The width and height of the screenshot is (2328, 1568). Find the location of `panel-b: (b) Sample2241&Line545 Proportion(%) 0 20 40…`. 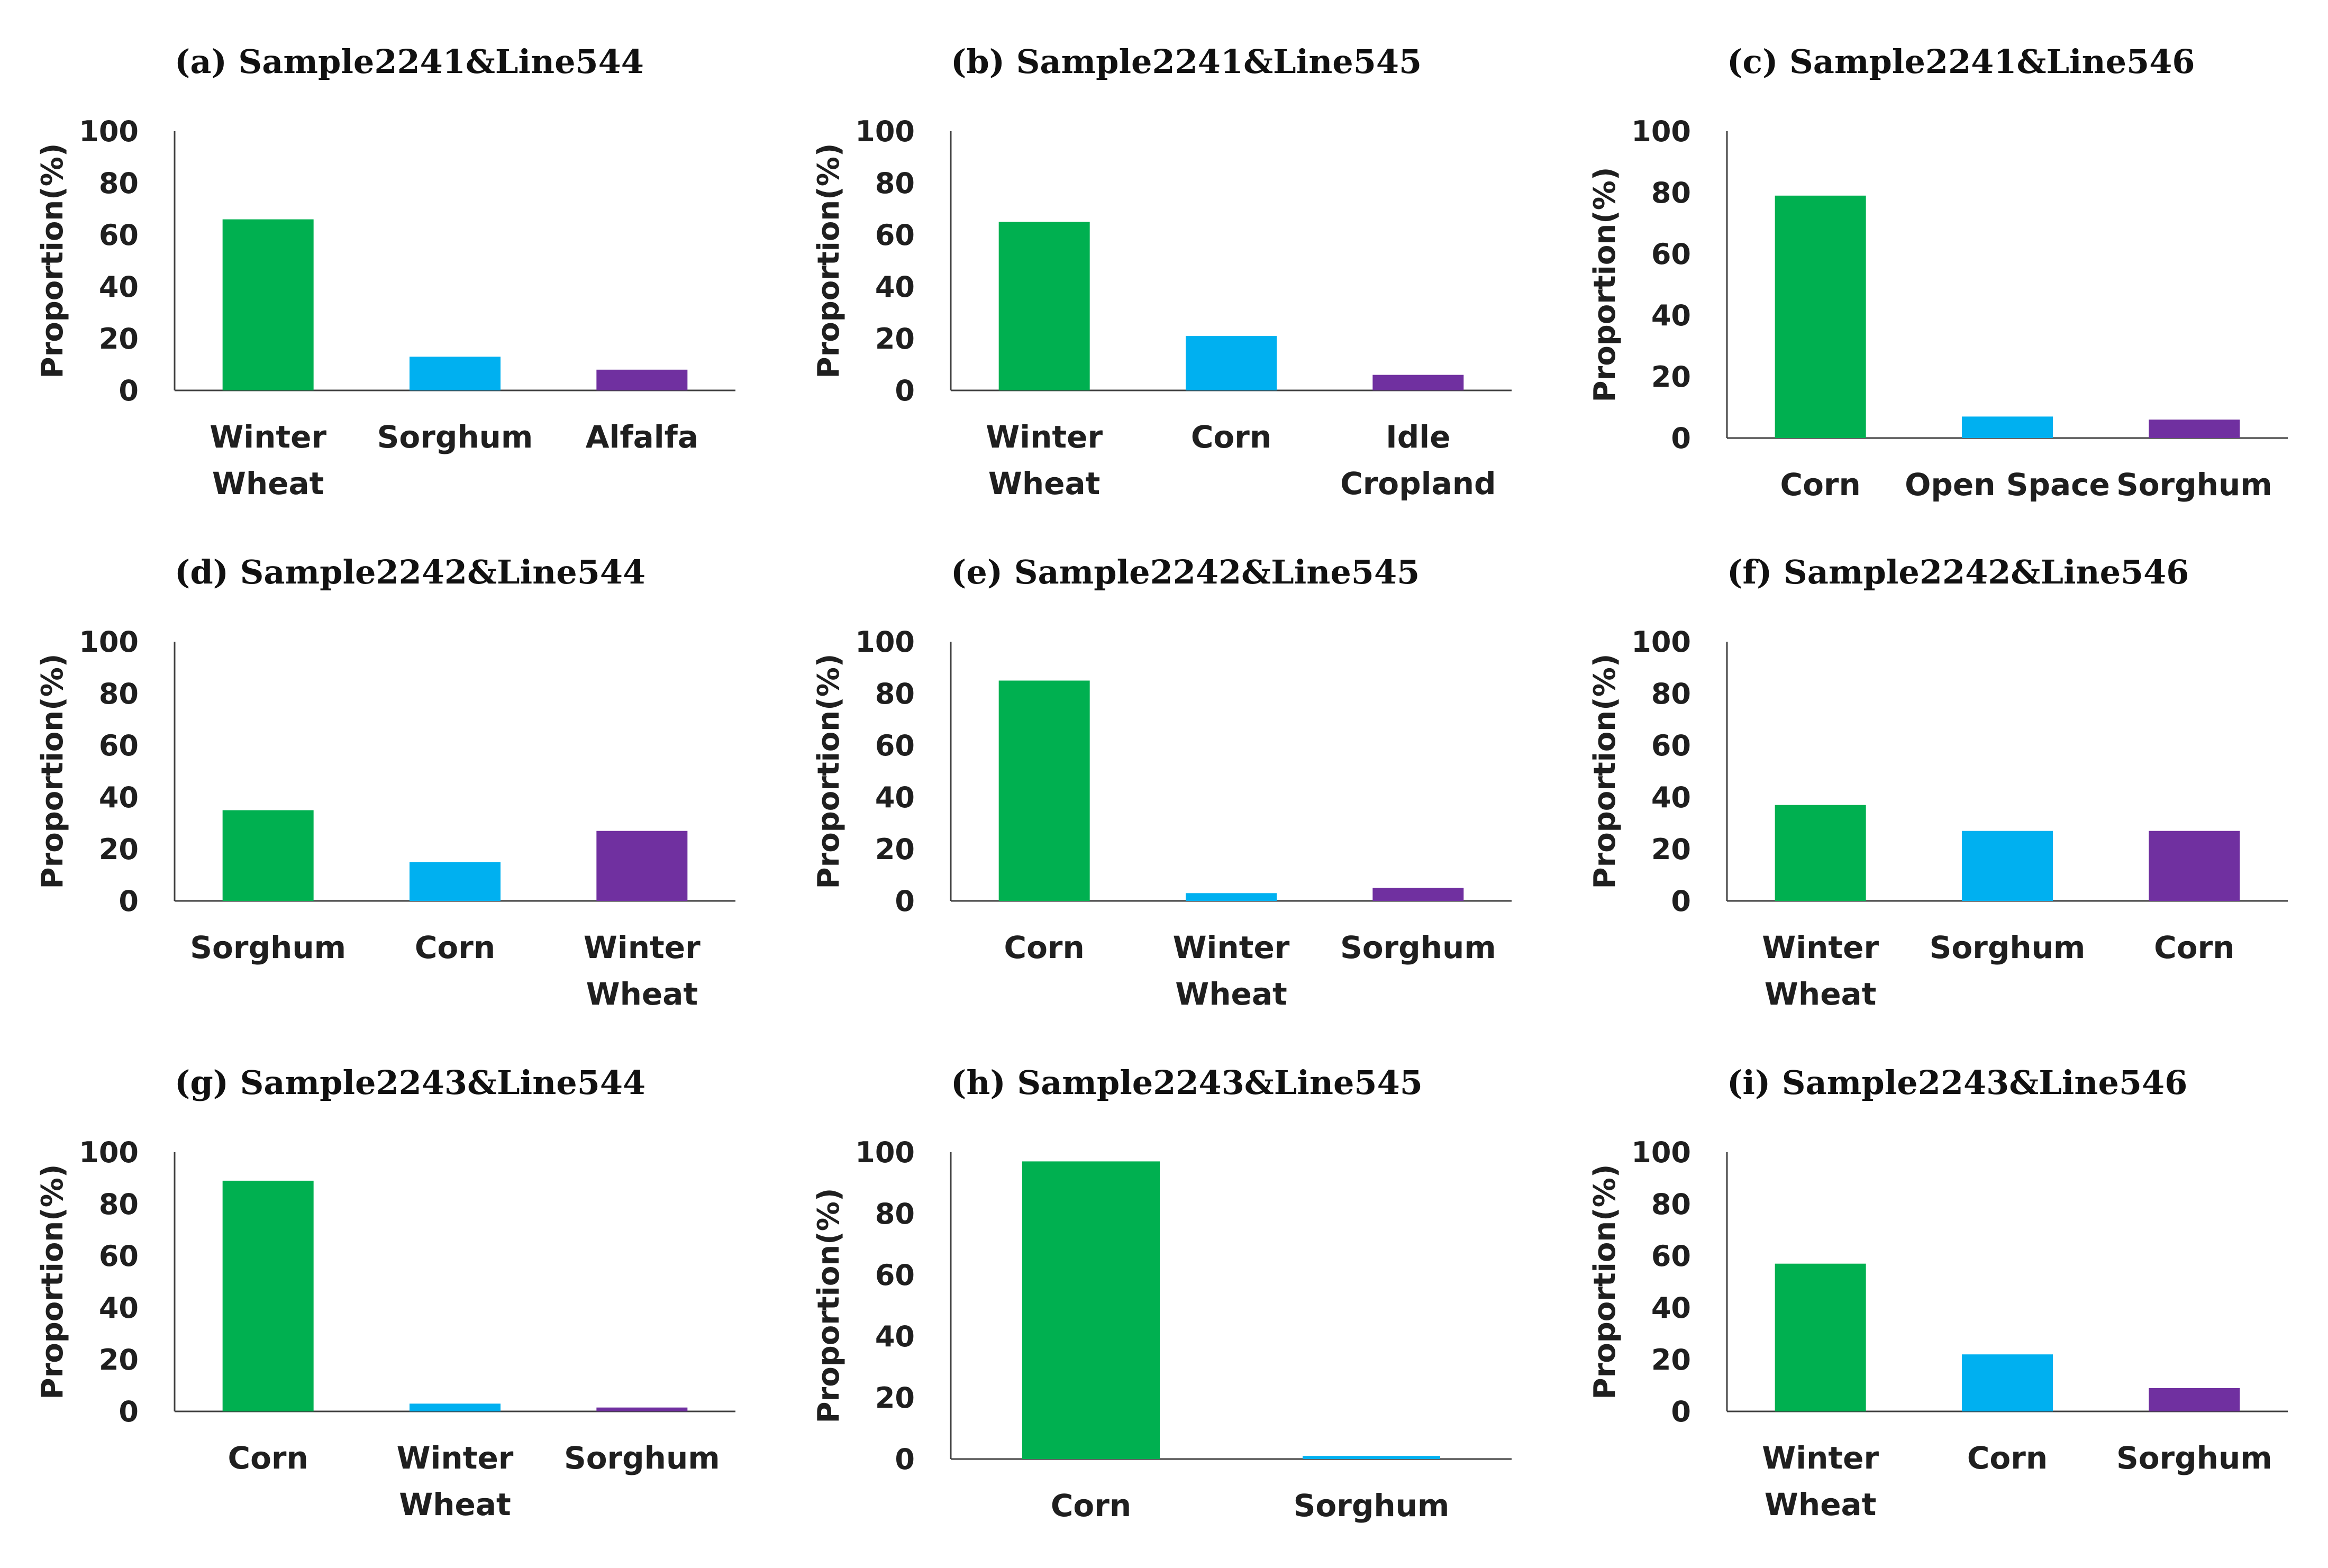

panel-b: (b) Sample2241&Line545 Proportion(%) 0 20 40… is located at coordinates (1164, 261).